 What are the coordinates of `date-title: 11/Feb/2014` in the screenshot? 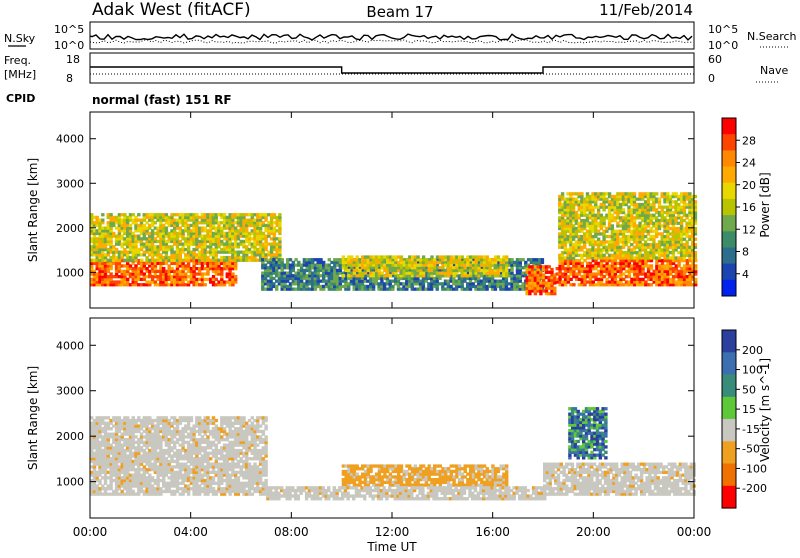 It's located at (646, 10).